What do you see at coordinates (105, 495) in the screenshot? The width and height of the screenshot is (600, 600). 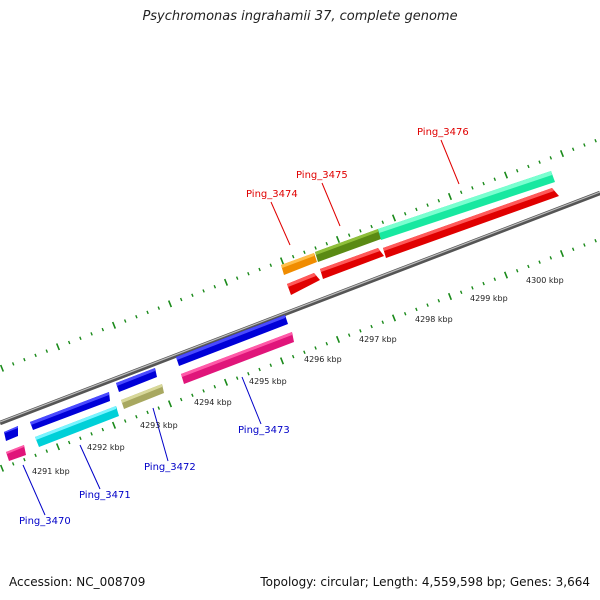 I see `gene-label-ping-3471: Ping_3471` at bounding box center [105, 495].